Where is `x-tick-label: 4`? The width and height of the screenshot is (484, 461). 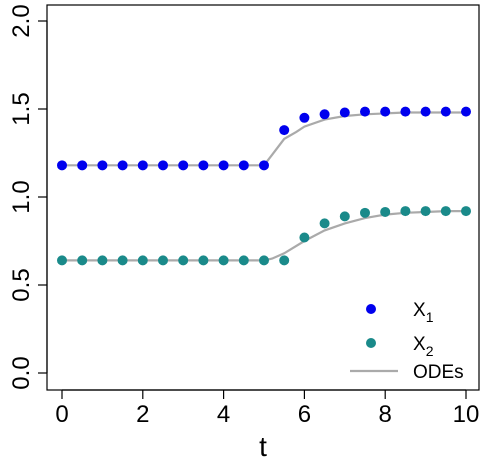 x-tick-label: 4 is located at coordinates (223, 414).